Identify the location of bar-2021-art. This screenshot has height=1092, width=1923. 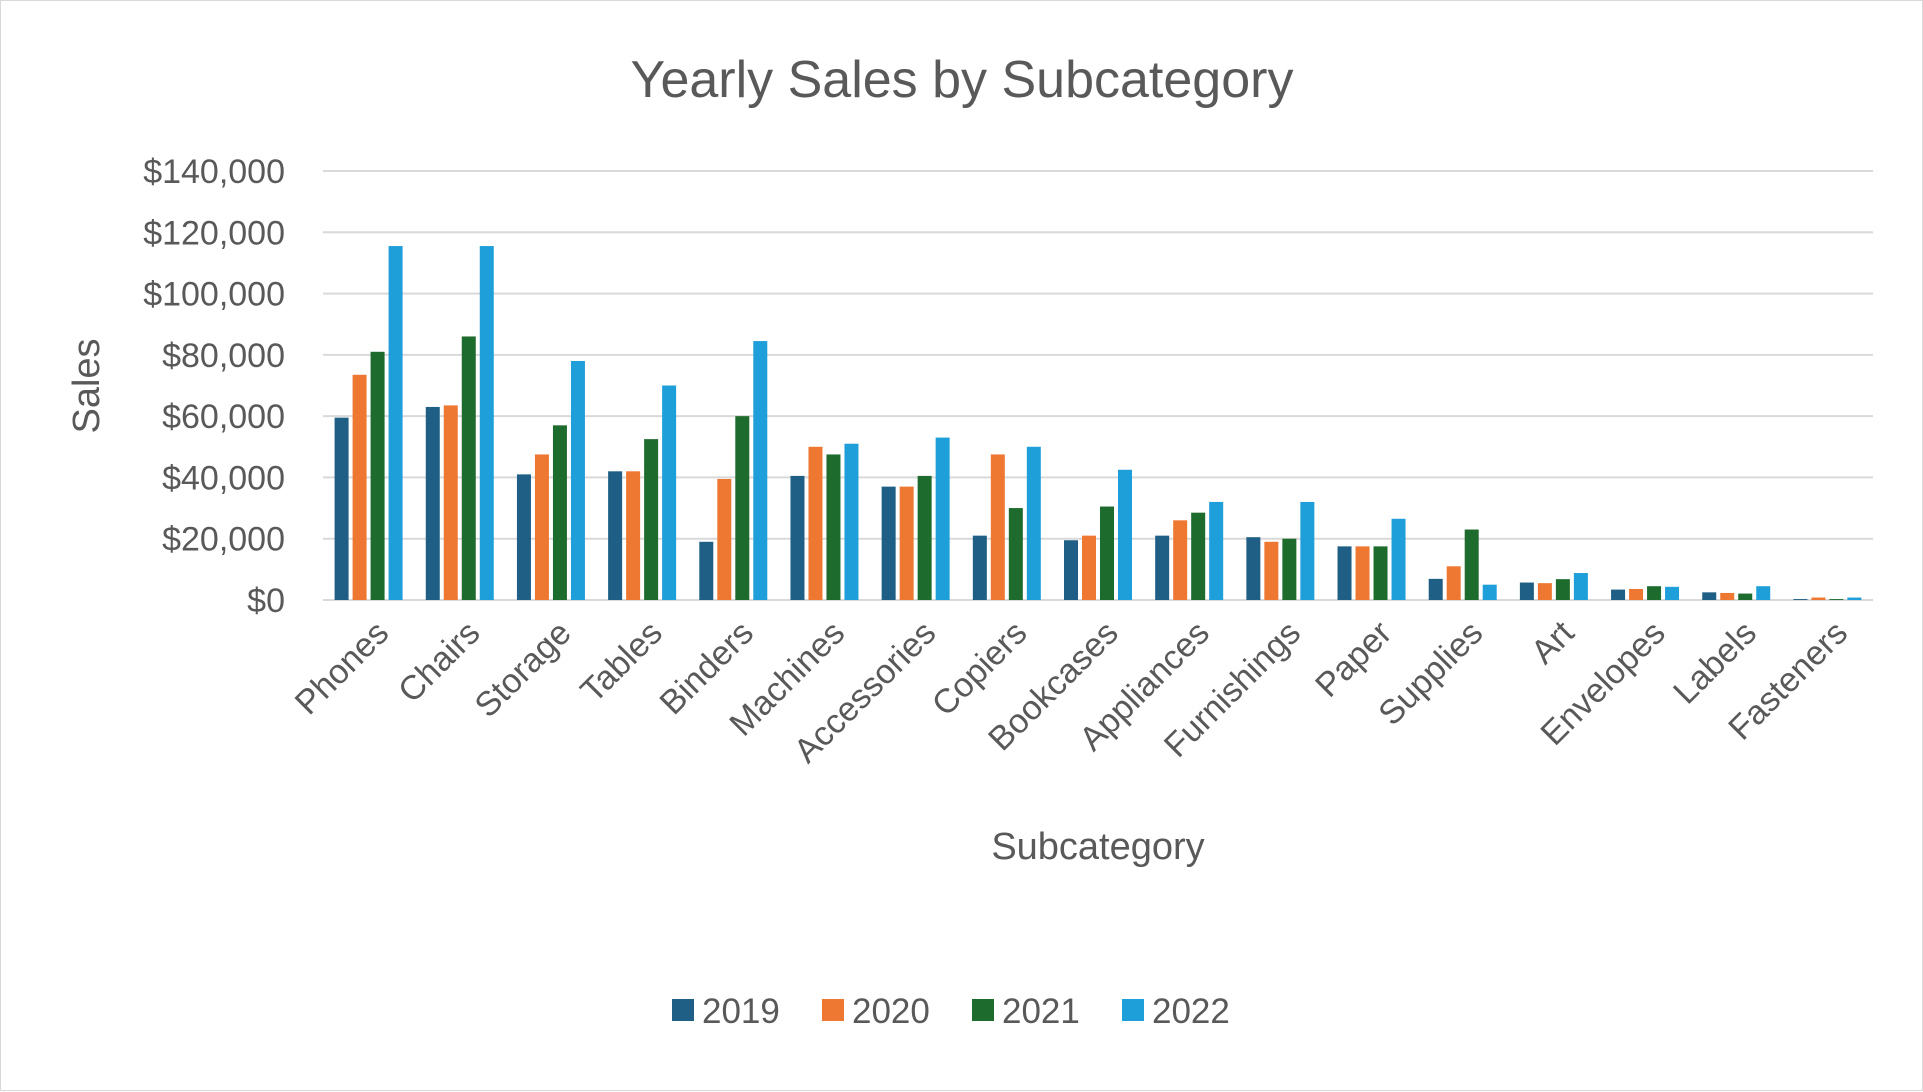
(1562, 589).